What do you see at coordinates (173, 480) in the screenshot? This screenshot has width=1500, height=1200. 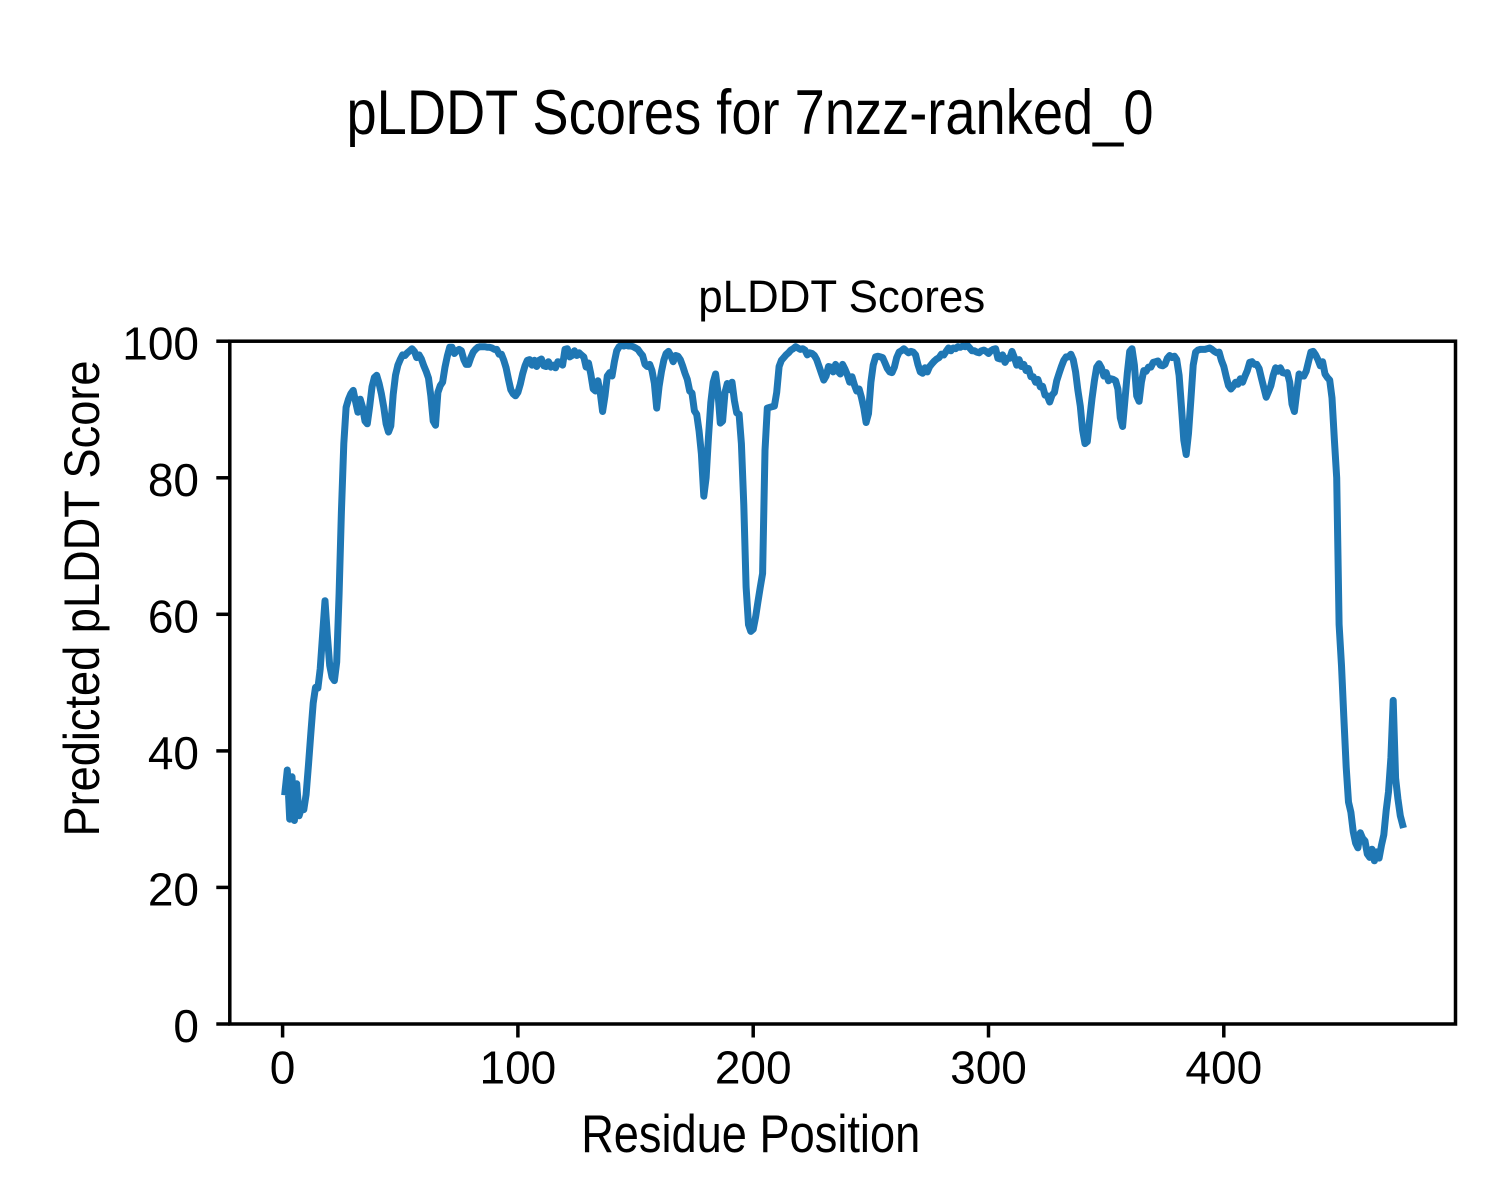 I see `svg-text: 80` at bounding box center [173, 480].